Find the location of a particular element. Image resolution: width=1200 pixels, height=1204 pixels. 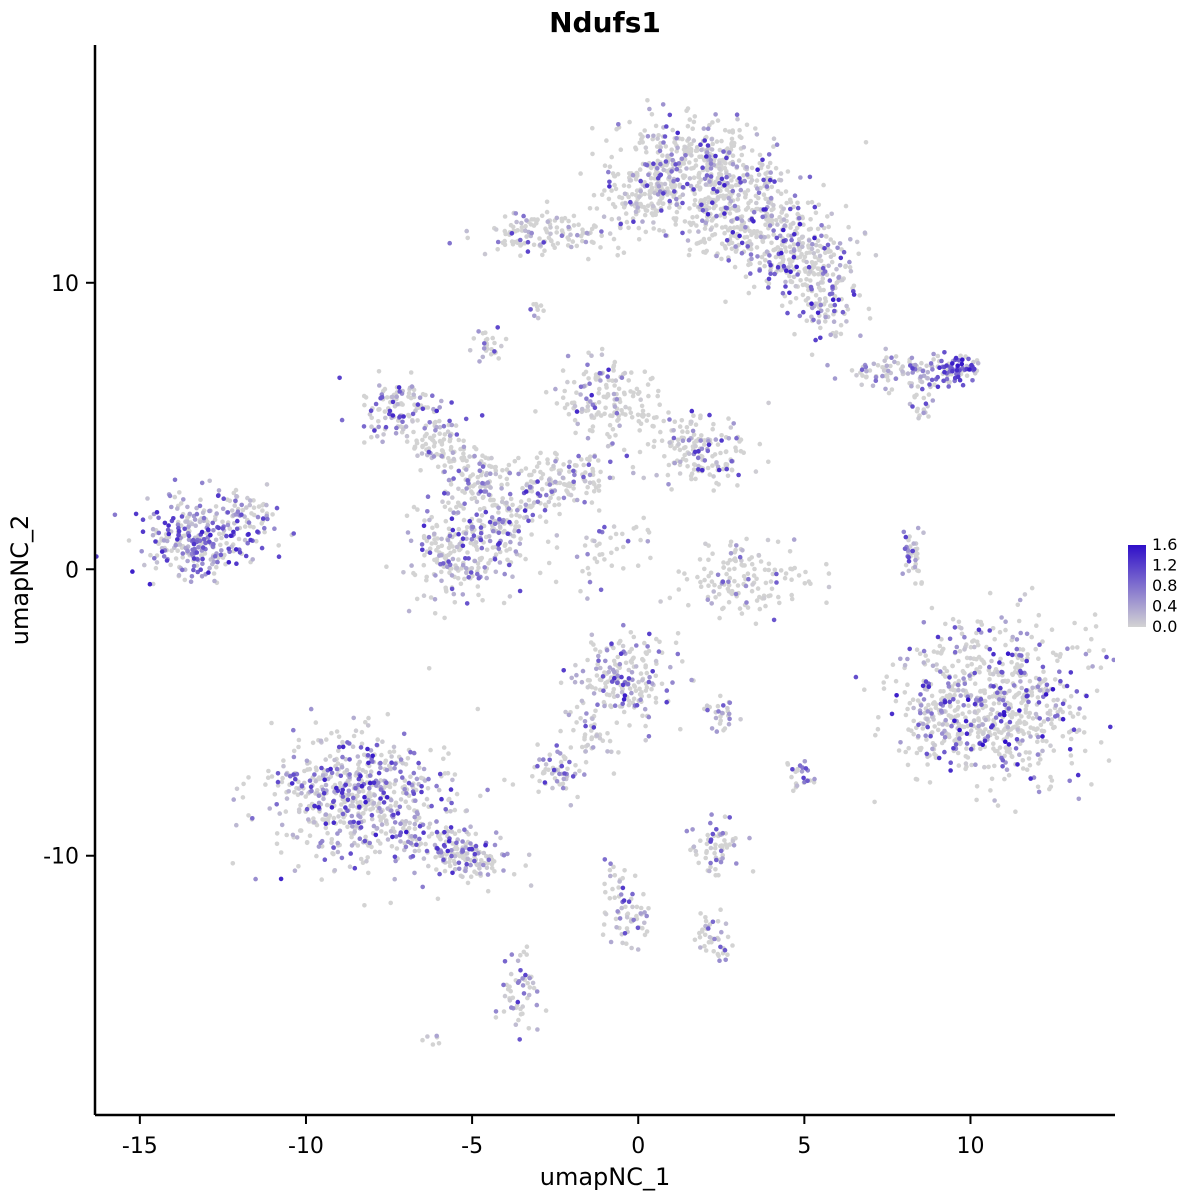

colorbar-tick-label: 1.6 is located at coordinates (1164, 544).